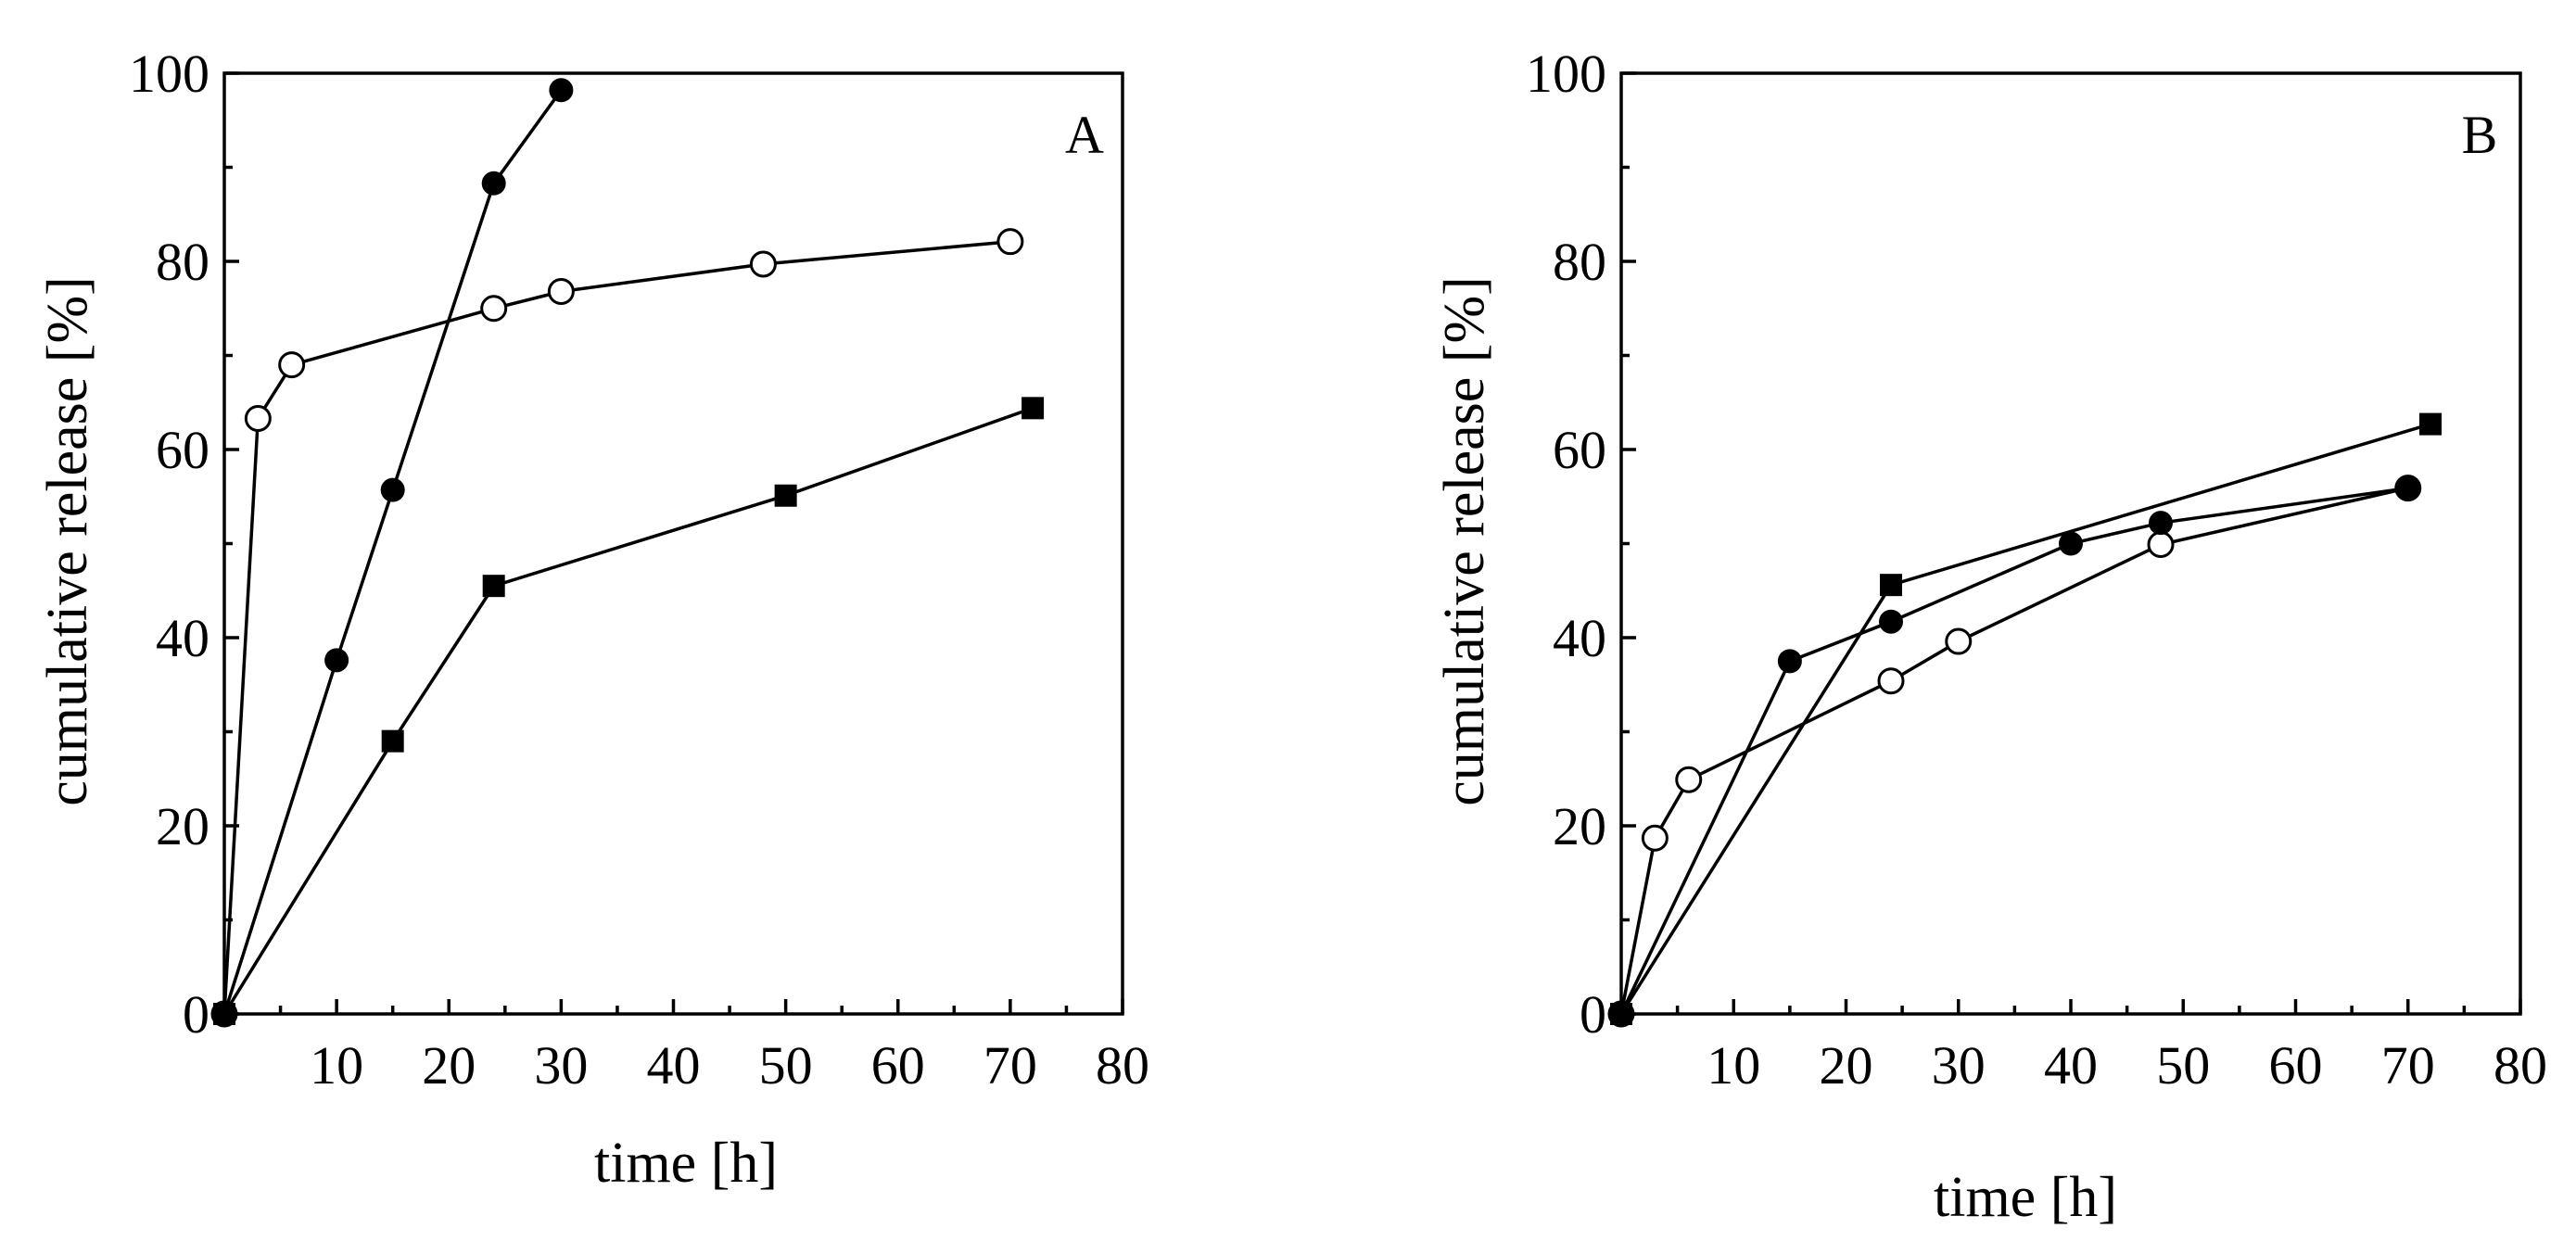 This screenshot has height=1254, width=2576. Describe the element at coordinates (2025, 1198) in the screenshot. I see `panel-b-x-axis-title: time [h]` at that location.